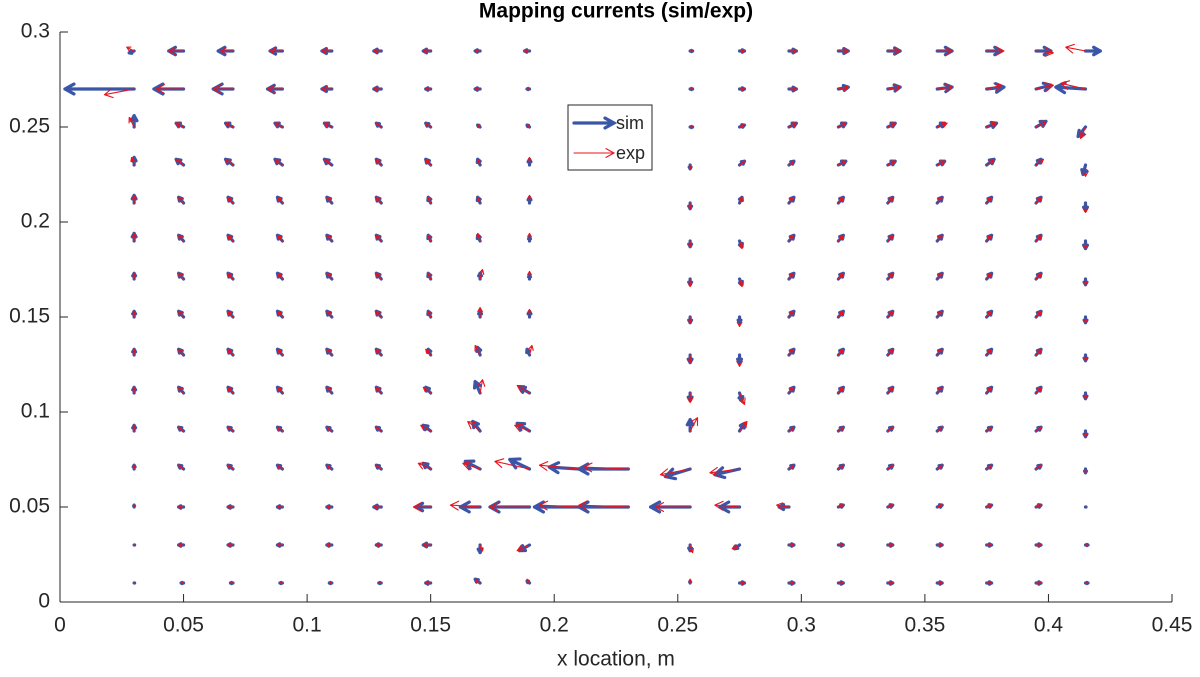 The width and height of the screenshot is (1200, 677). Describe the element at coordinates (183, 625) in the screenshot. I see `x-tick-label: 0.05` at that location.